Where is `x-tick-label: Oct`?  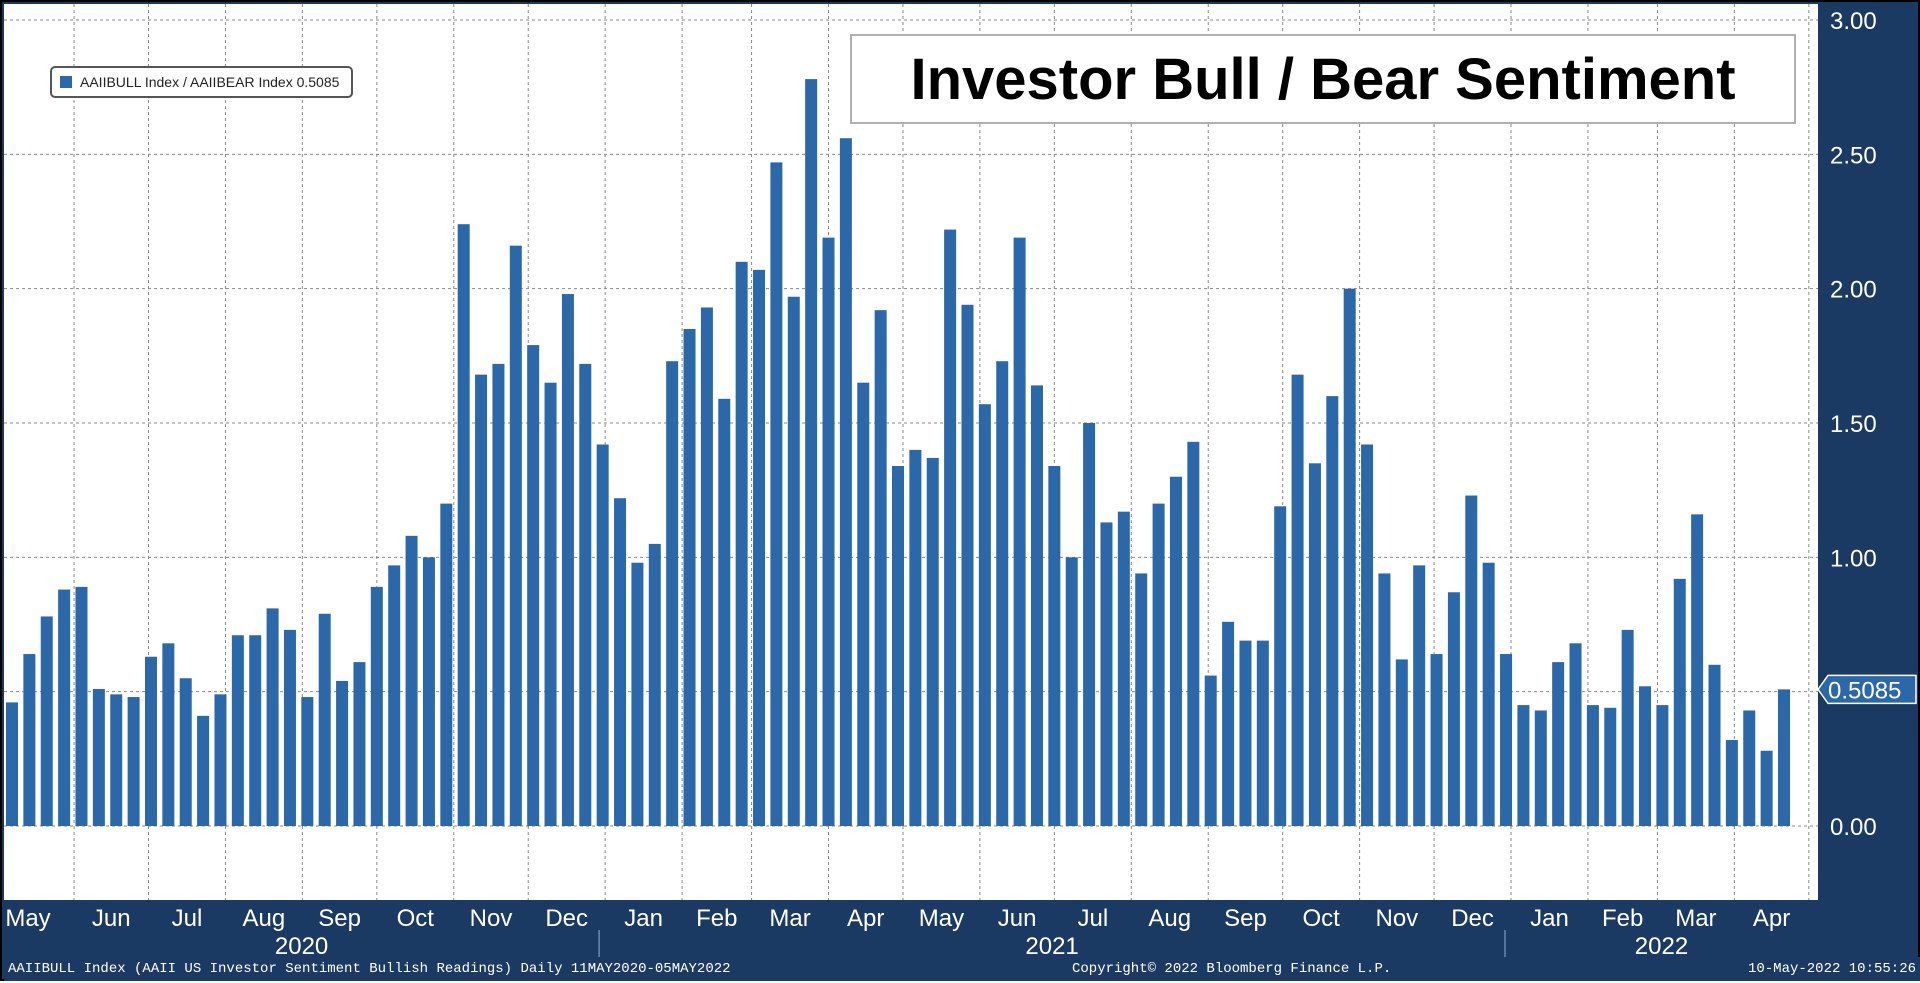
x-tick-label: Oct is located at coordinates (1321, 918).